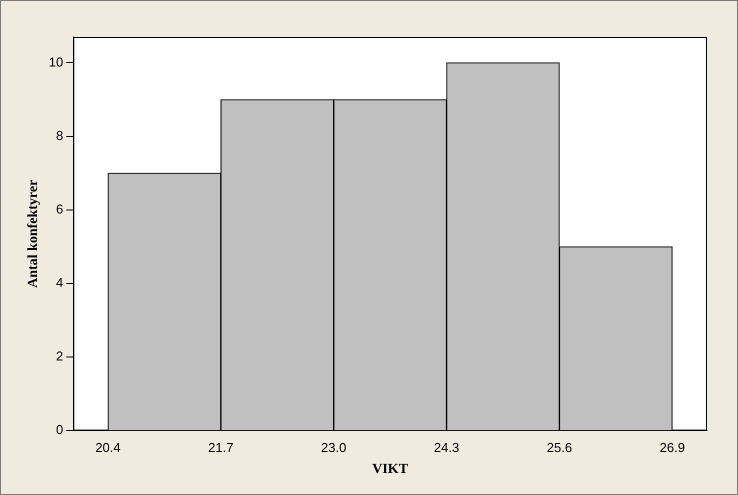  Describe the element at coordinates (221, 447) in the screenshot. I see `x-tick-label: 21.7` at that location.